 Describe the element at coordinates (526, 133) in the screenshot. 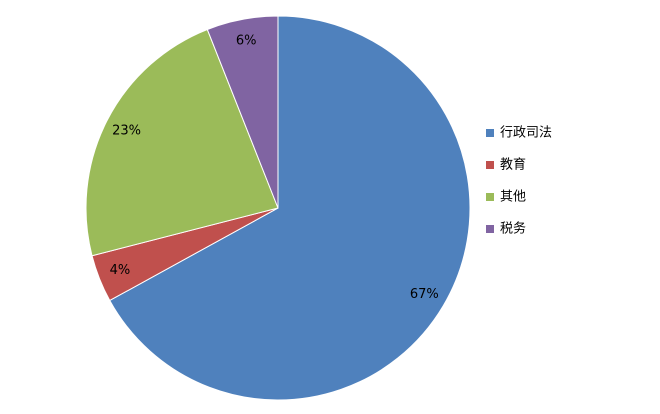

I see `legend-label: 行政司法` at that location.